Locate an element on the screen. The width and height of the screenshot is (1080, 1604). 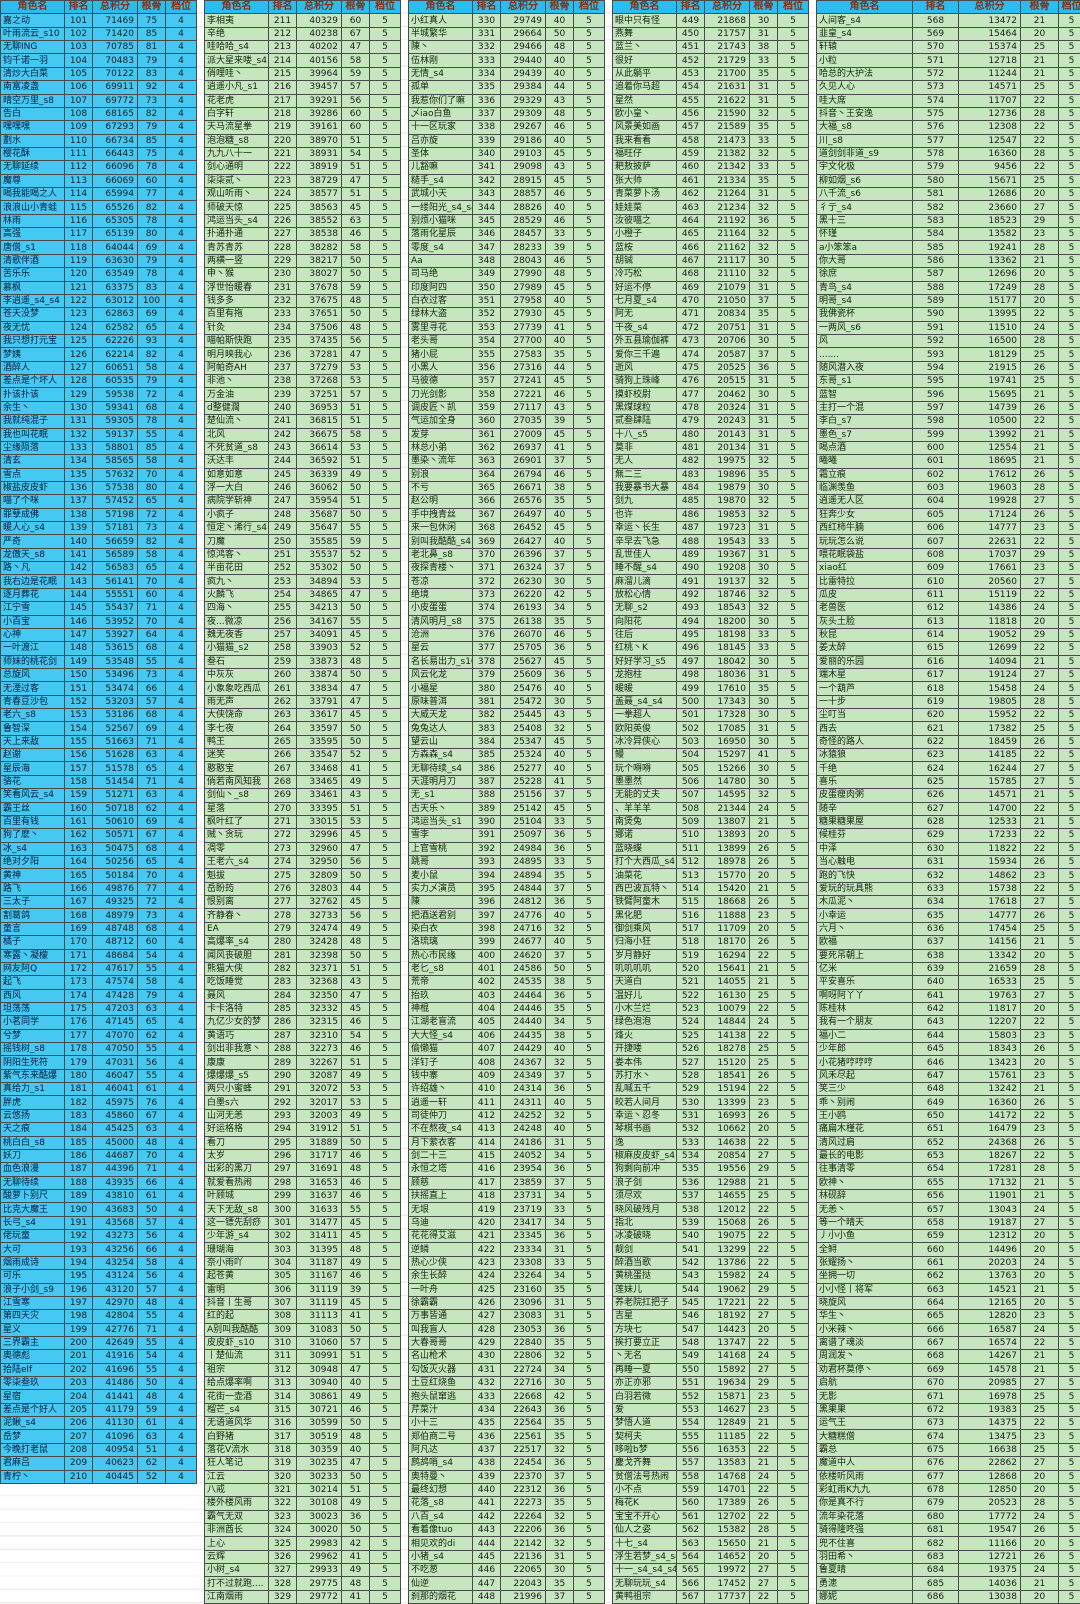
cell-name: 欧阳英俊 is located at coordinates (644, 728).